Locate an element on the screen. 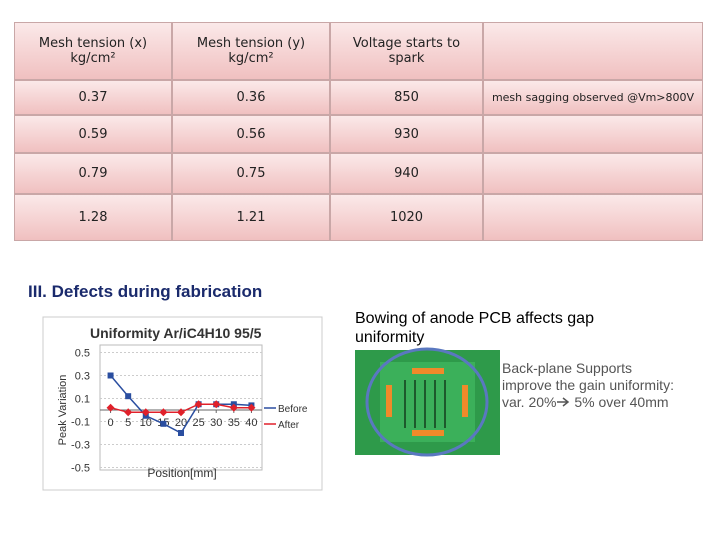 The width and height of the screenshot is (720, 540). table-cell: 0.59 is located at coordinates (93, 134).